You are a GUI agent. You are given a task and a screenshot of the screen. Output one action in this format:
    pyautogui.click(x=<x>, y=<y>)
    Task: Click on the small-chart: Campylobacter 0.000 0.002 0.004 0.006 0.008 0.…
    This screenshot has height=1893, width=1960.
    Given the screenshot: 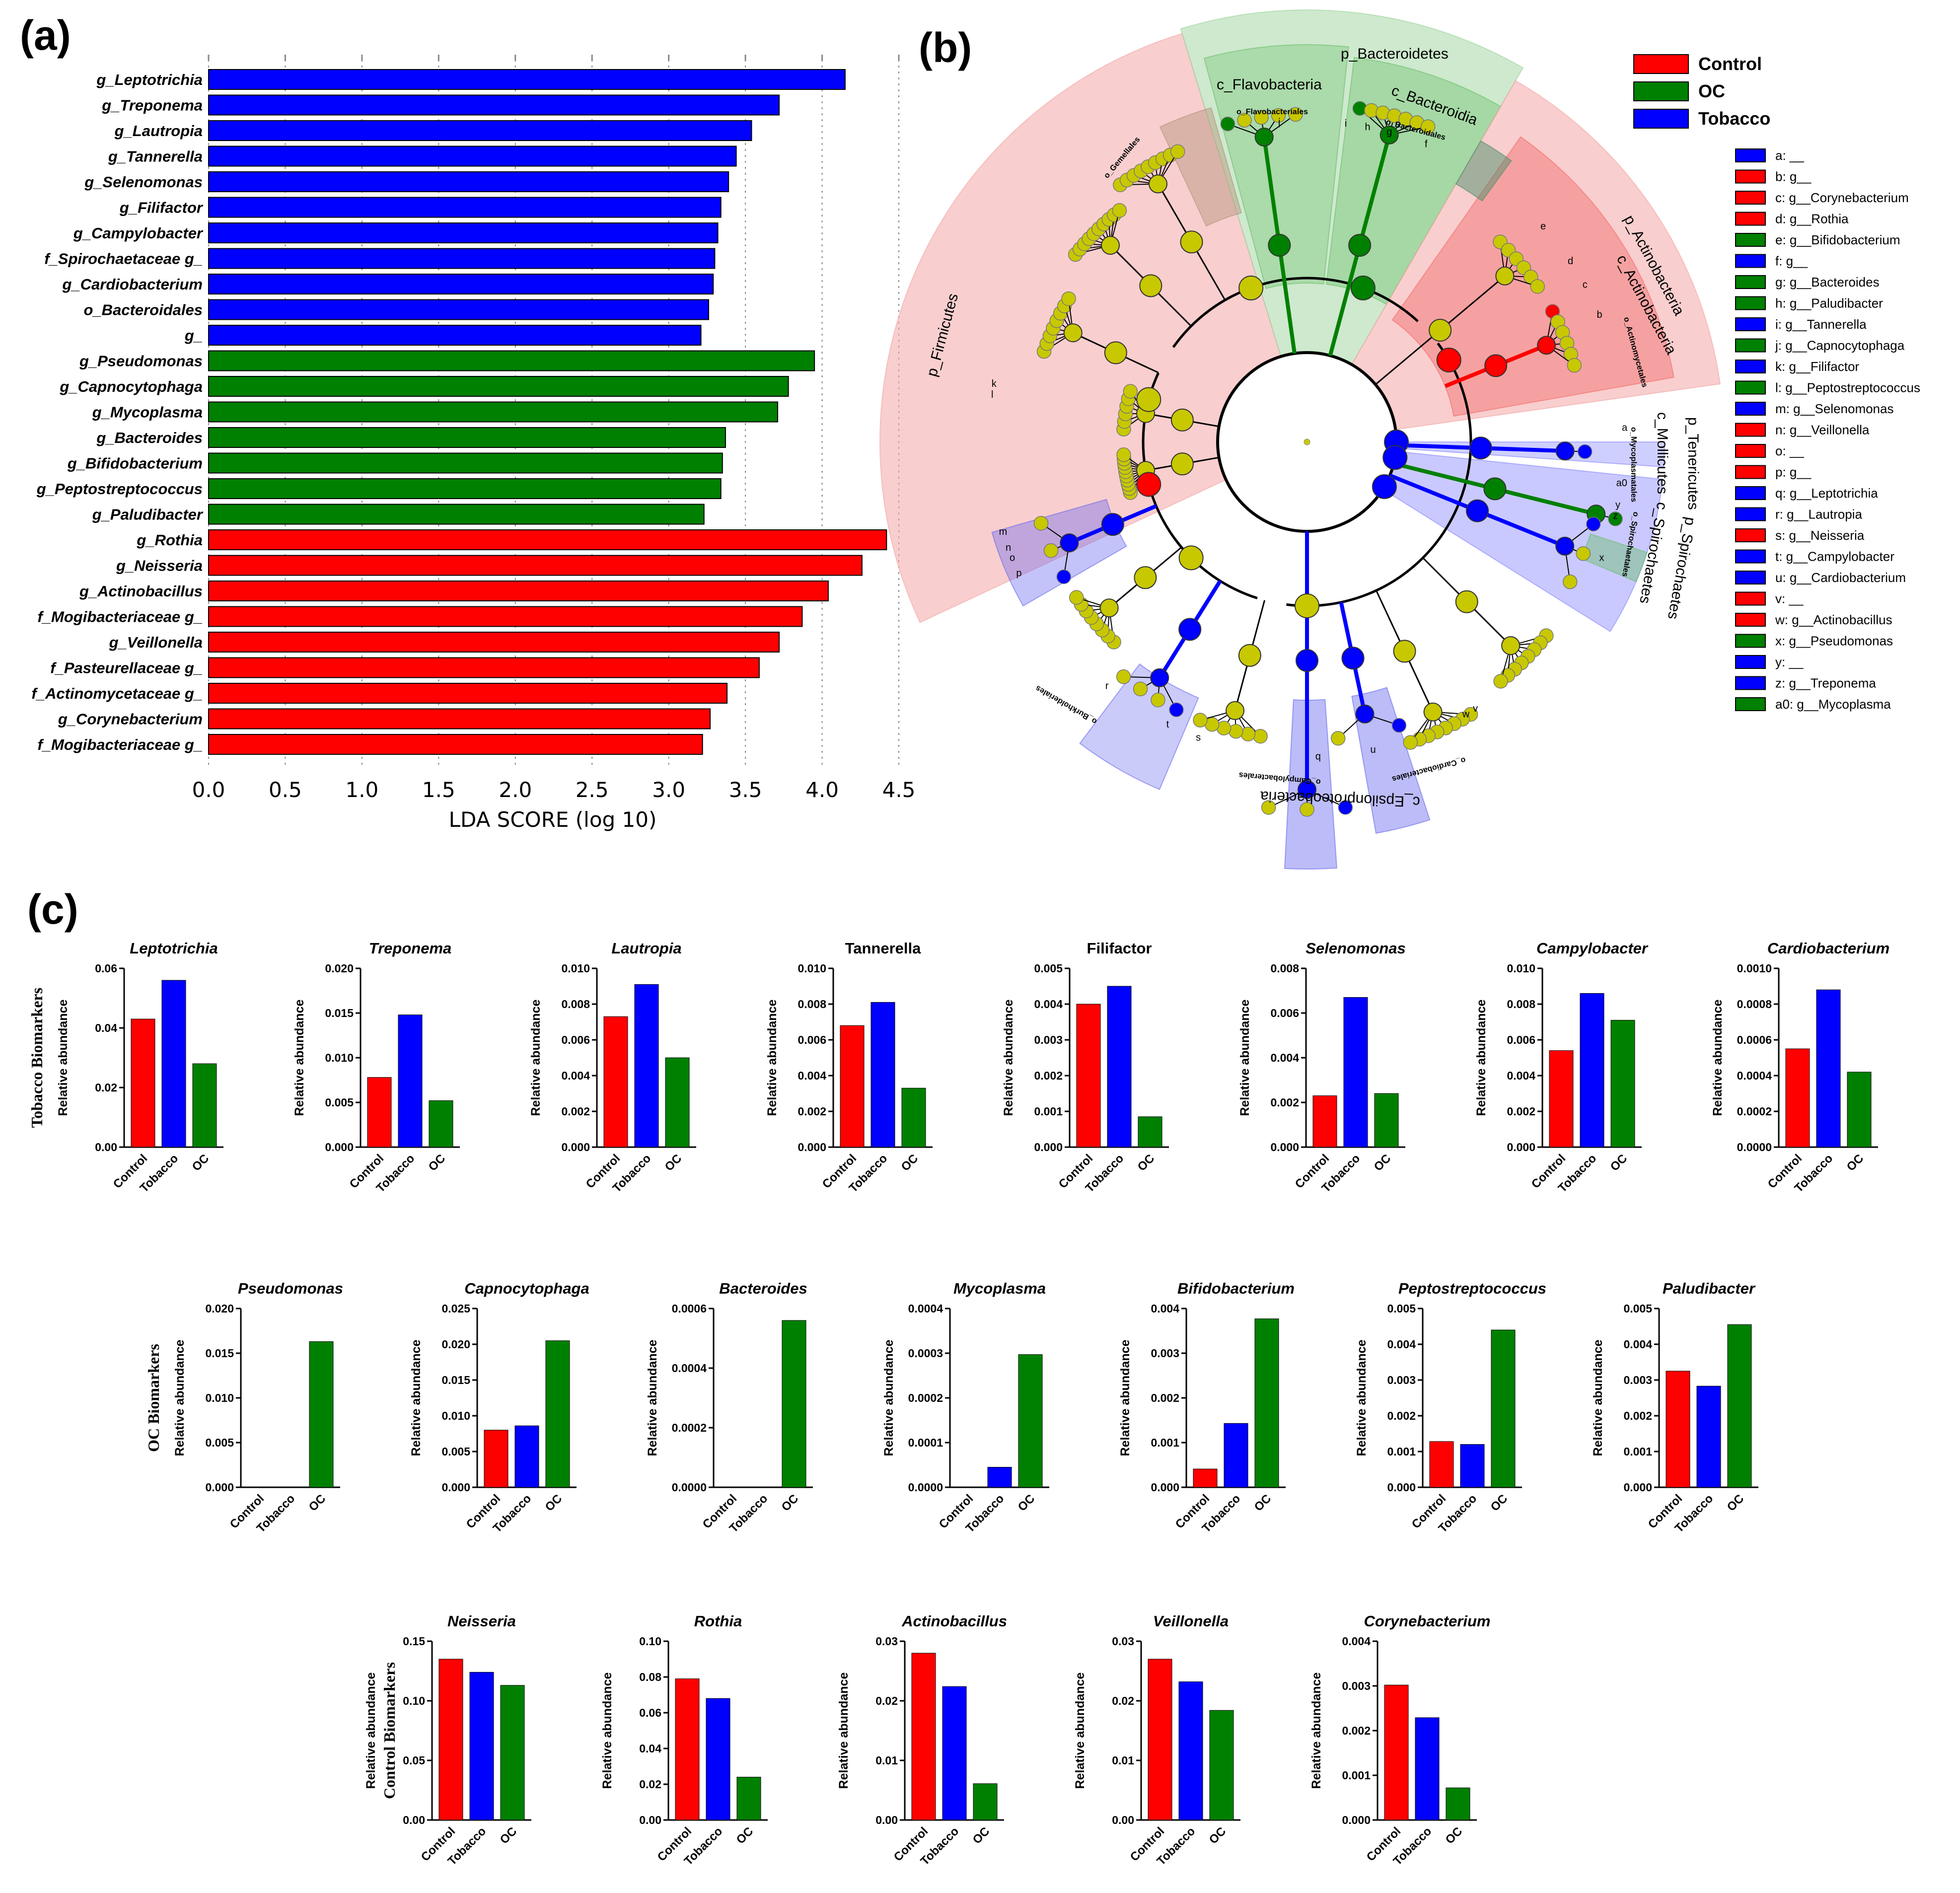 What is the action you would take?
    pyautogui.click(x=1561, y=1067)
    